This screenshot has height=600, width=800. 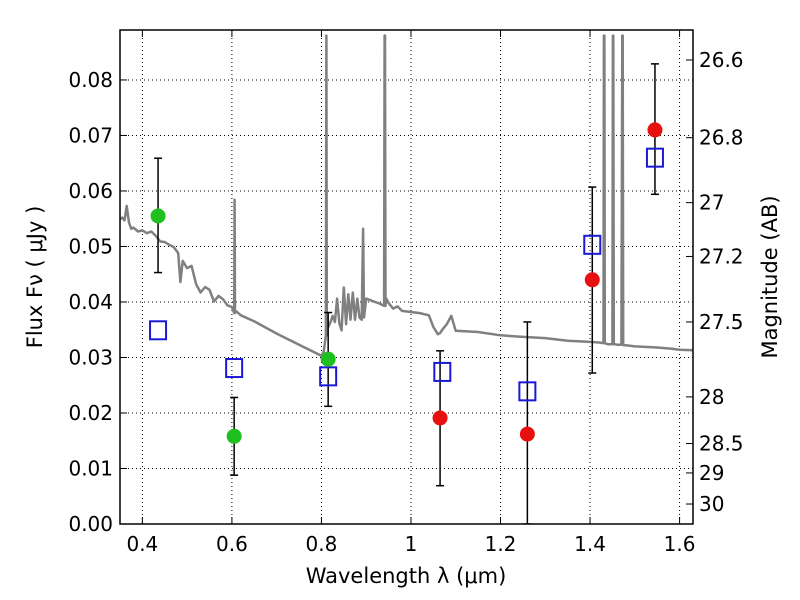 What do you see at coordinates (90, 413) in the screenshot?
I see `y-tick-label: 0.02` at bounding box center [90, 413].